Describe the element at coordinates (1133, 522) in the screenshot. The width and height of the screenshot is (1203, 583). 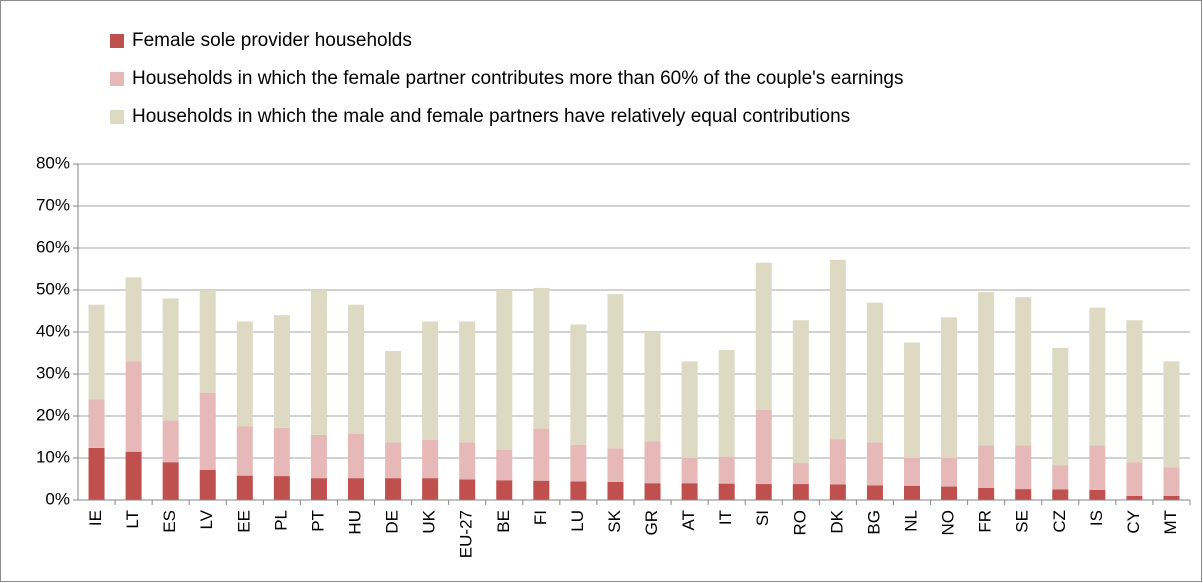
I see `x-tick-label: CY` at that location.